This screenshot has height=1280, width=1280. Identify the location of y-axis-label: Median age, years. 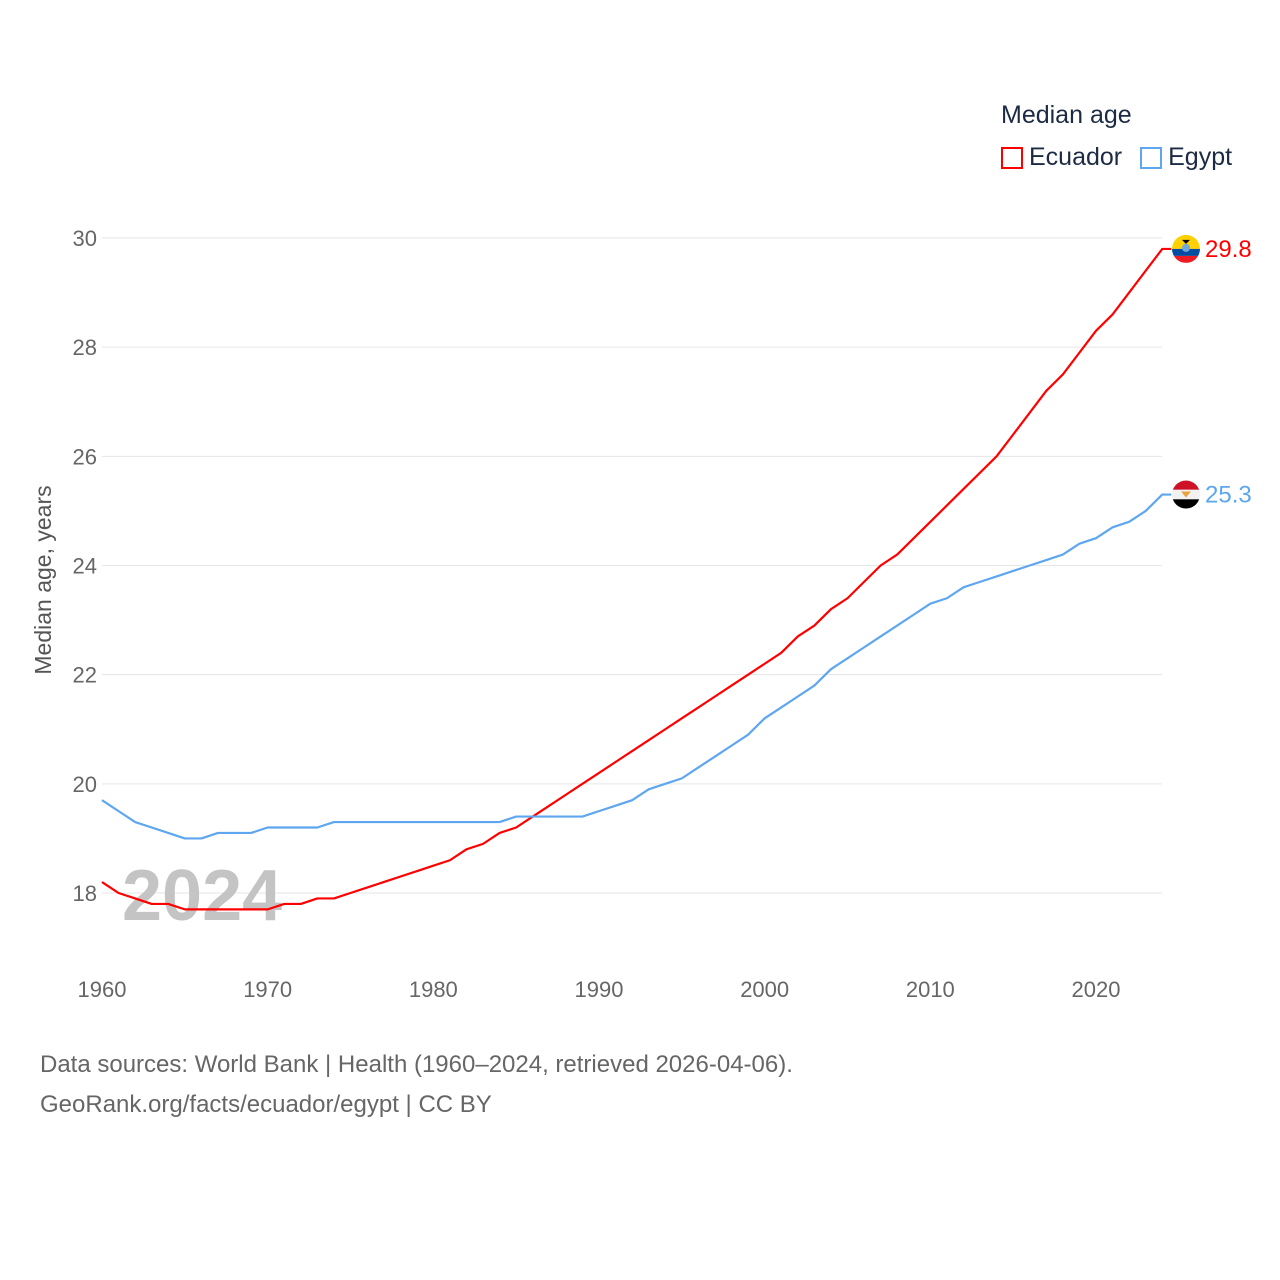
(43, 579).